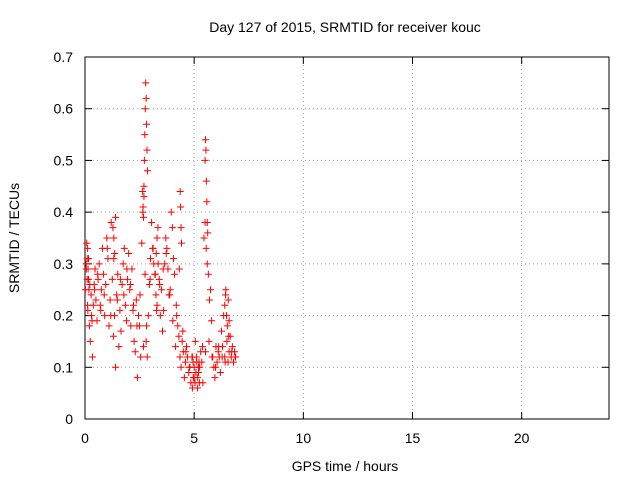 Image resolution: width=640 pixels, height=480 pixels. What do you see at coordinates (345, 466) in the screenshot?
I see `x-axis-label: GPS time / hours` at bounding box center [345, 466].